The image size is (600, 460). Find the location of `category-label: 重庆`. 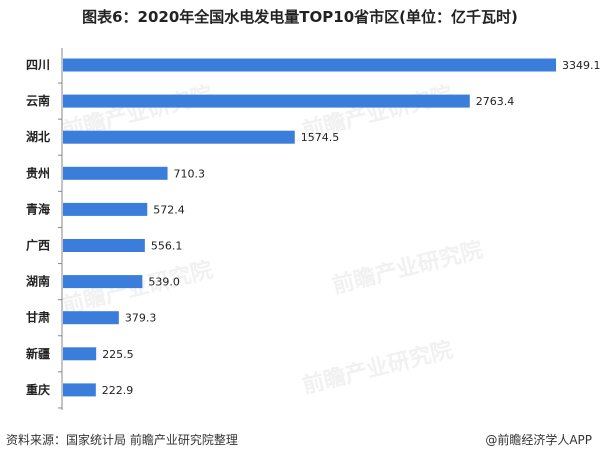

category-label: 重庆 is located at coordinates (38, 389).